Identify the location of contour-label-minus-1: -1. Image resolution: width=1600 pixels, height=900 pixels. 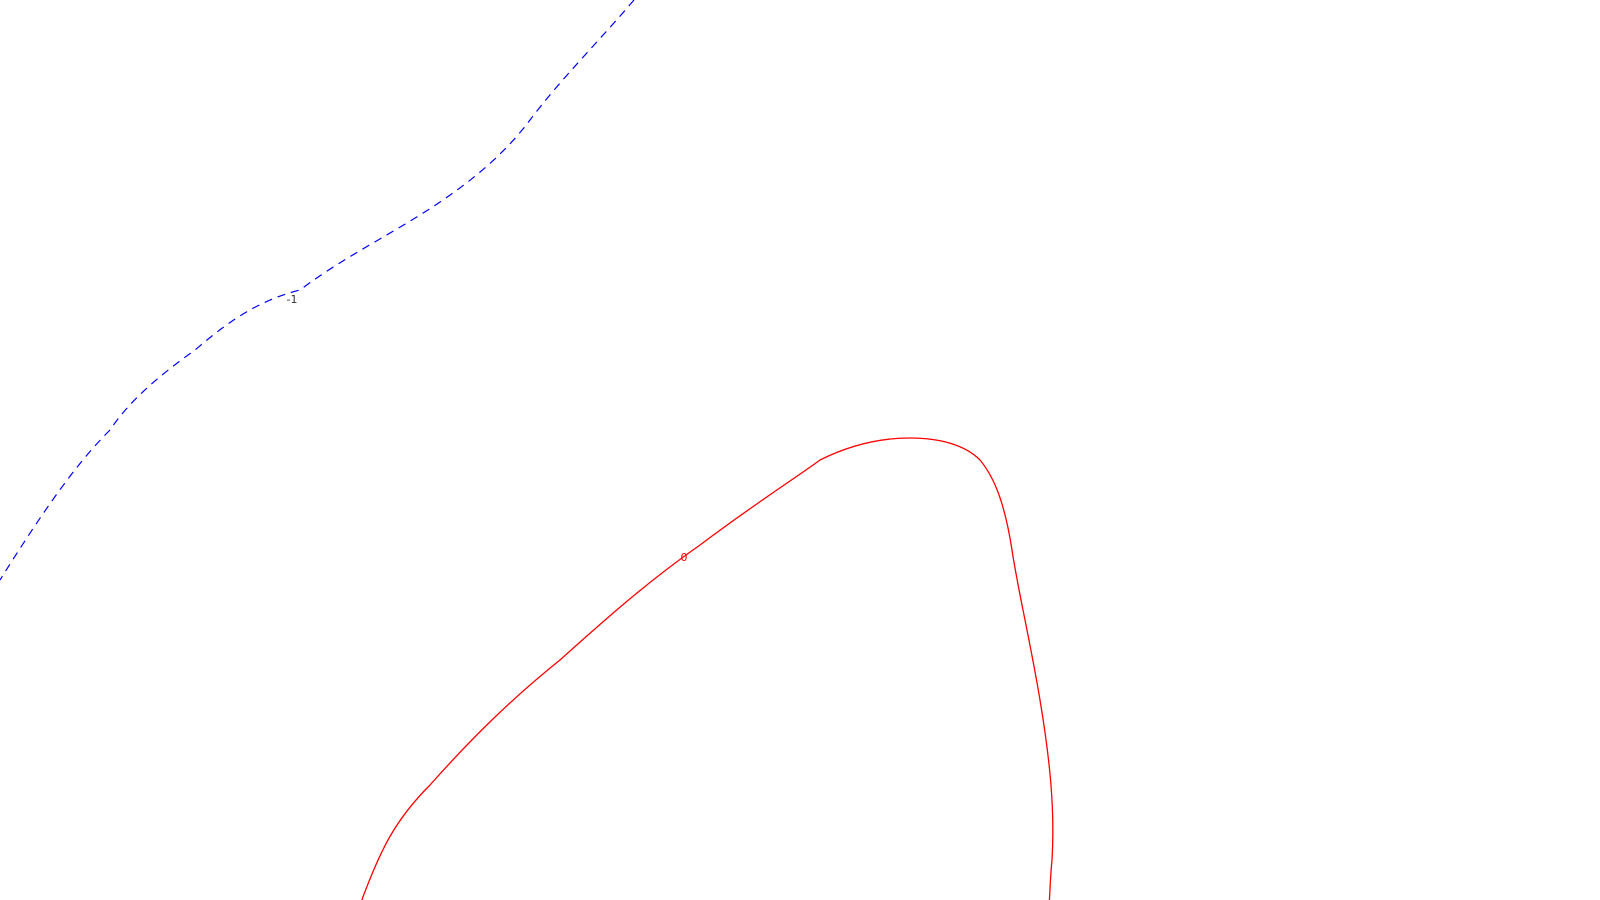
(292, 299).